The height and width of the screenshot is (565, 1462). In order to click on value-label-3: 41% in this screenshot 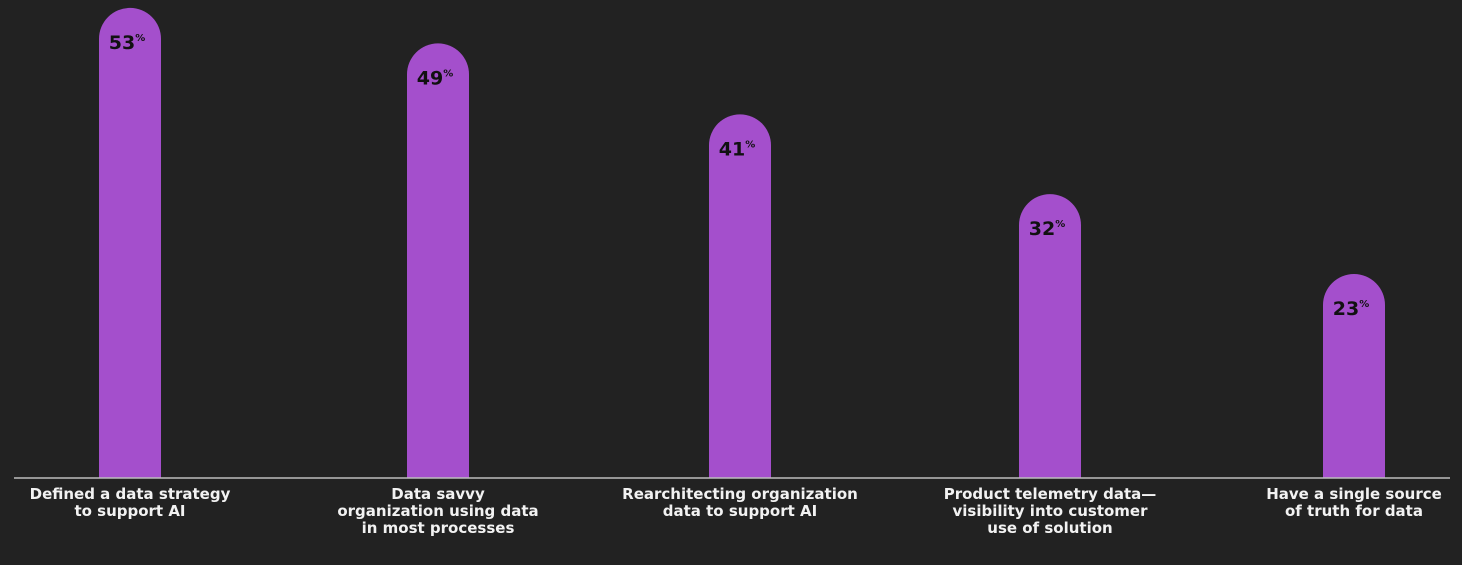, I will do `click(737, 149)`.